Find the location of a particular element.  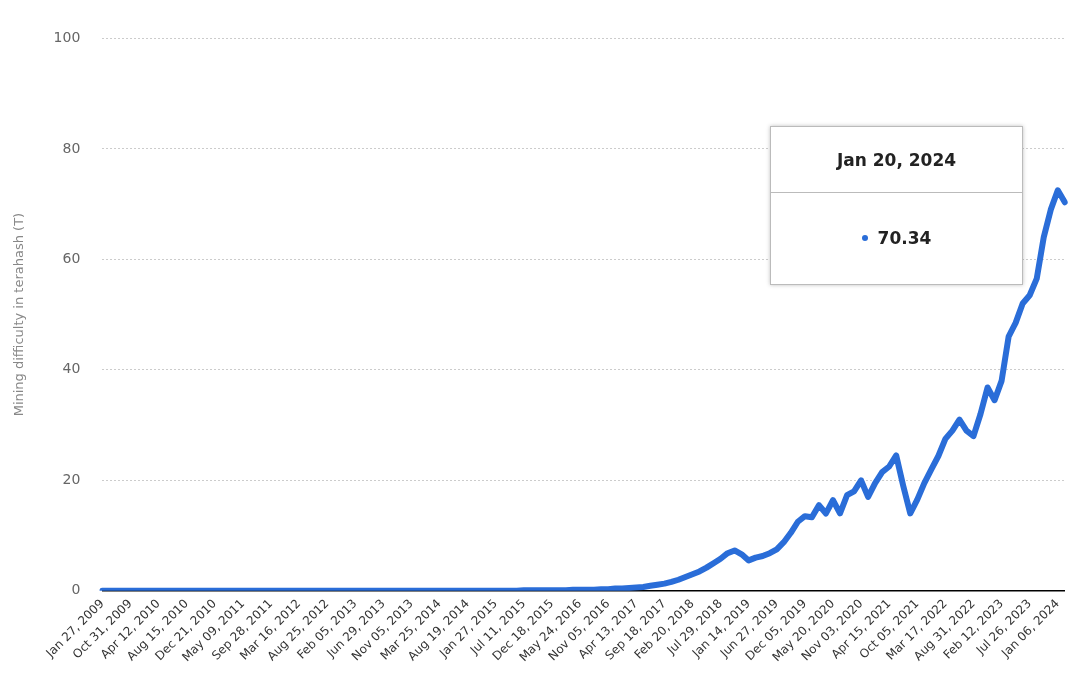

y-tick-label: 20 is located at coordinates (71, 478).